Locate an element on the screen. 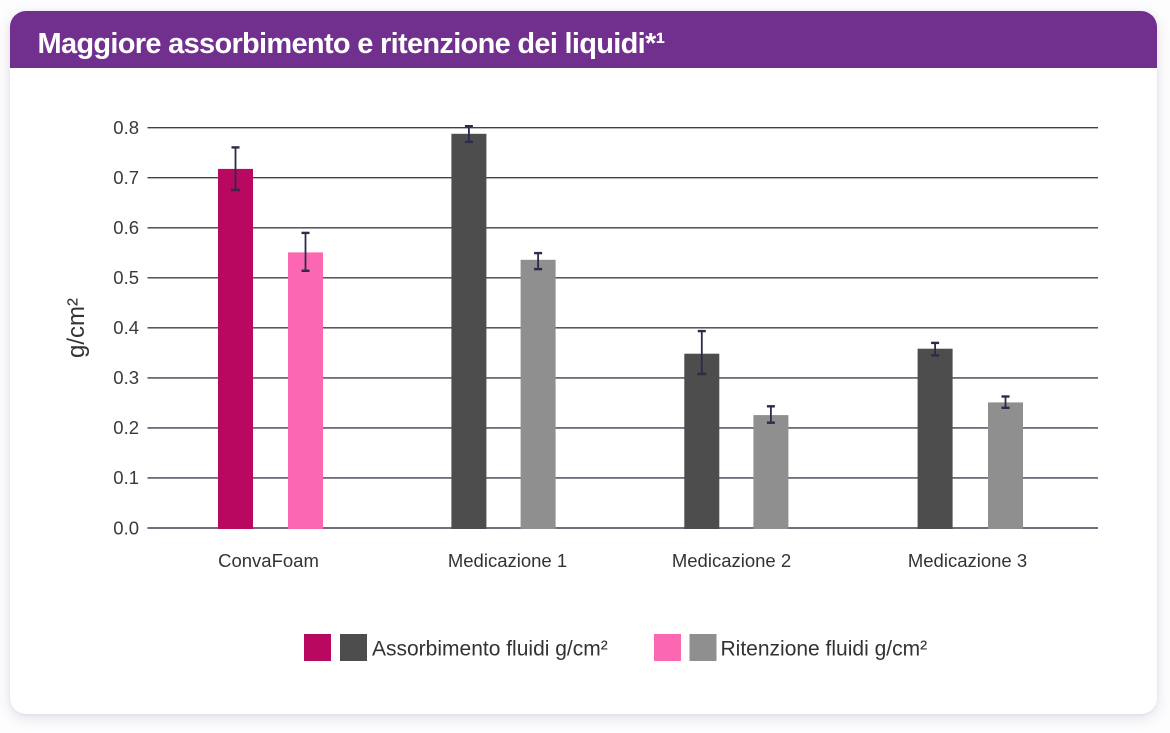 The image size is (1170, 733). svg-text: 0.4 is located at coordinates (126, 327).